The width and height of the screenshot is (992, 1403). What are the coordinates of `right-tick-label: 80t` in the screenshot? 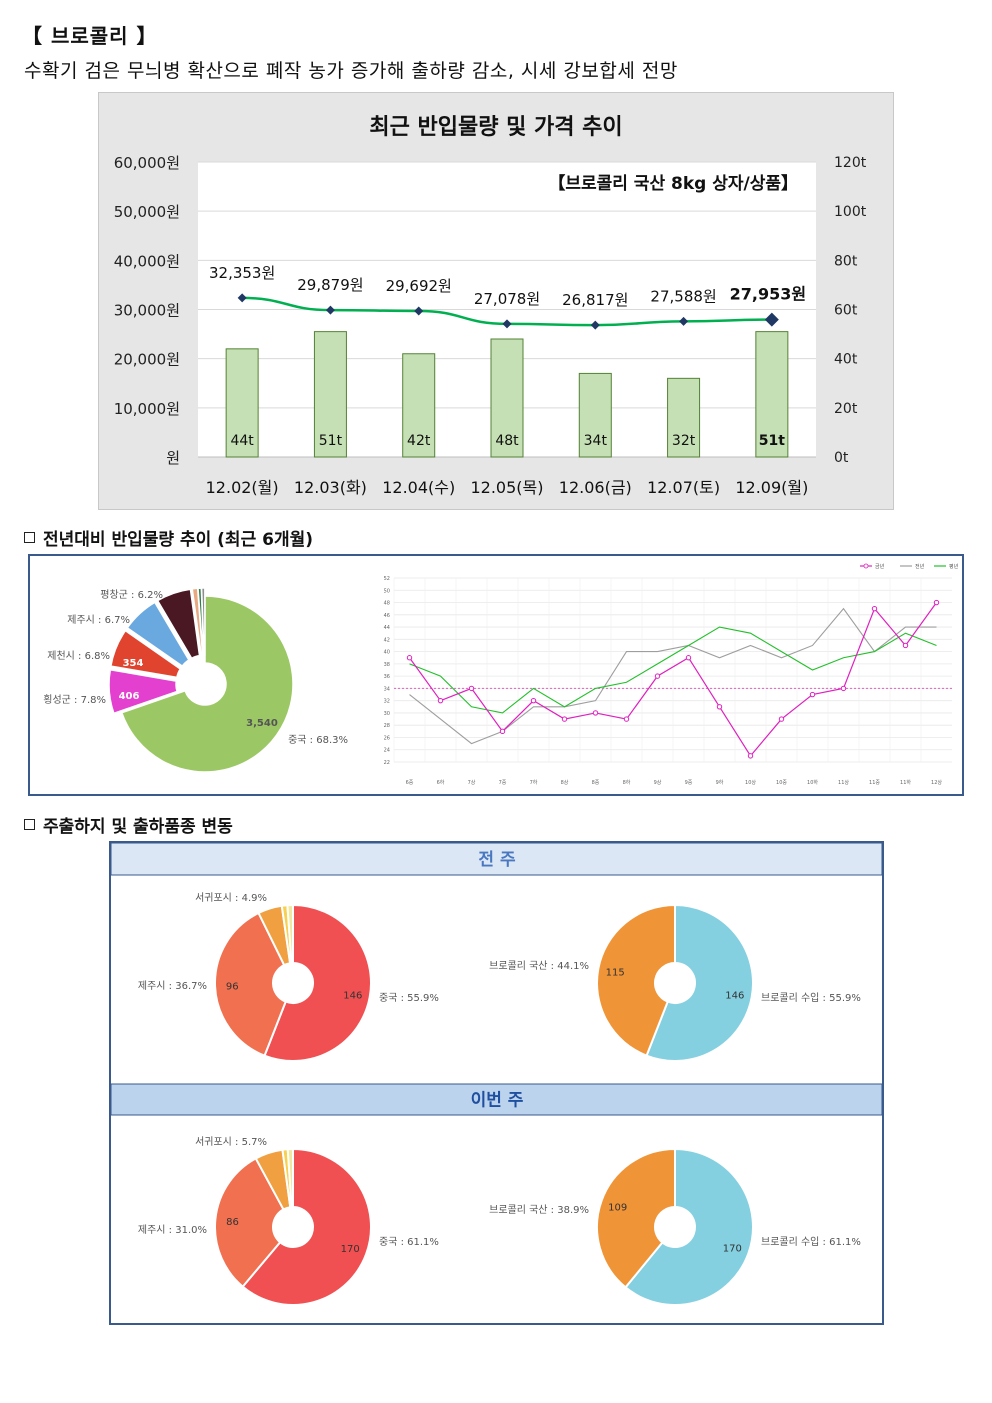 It's located at (846, 261).